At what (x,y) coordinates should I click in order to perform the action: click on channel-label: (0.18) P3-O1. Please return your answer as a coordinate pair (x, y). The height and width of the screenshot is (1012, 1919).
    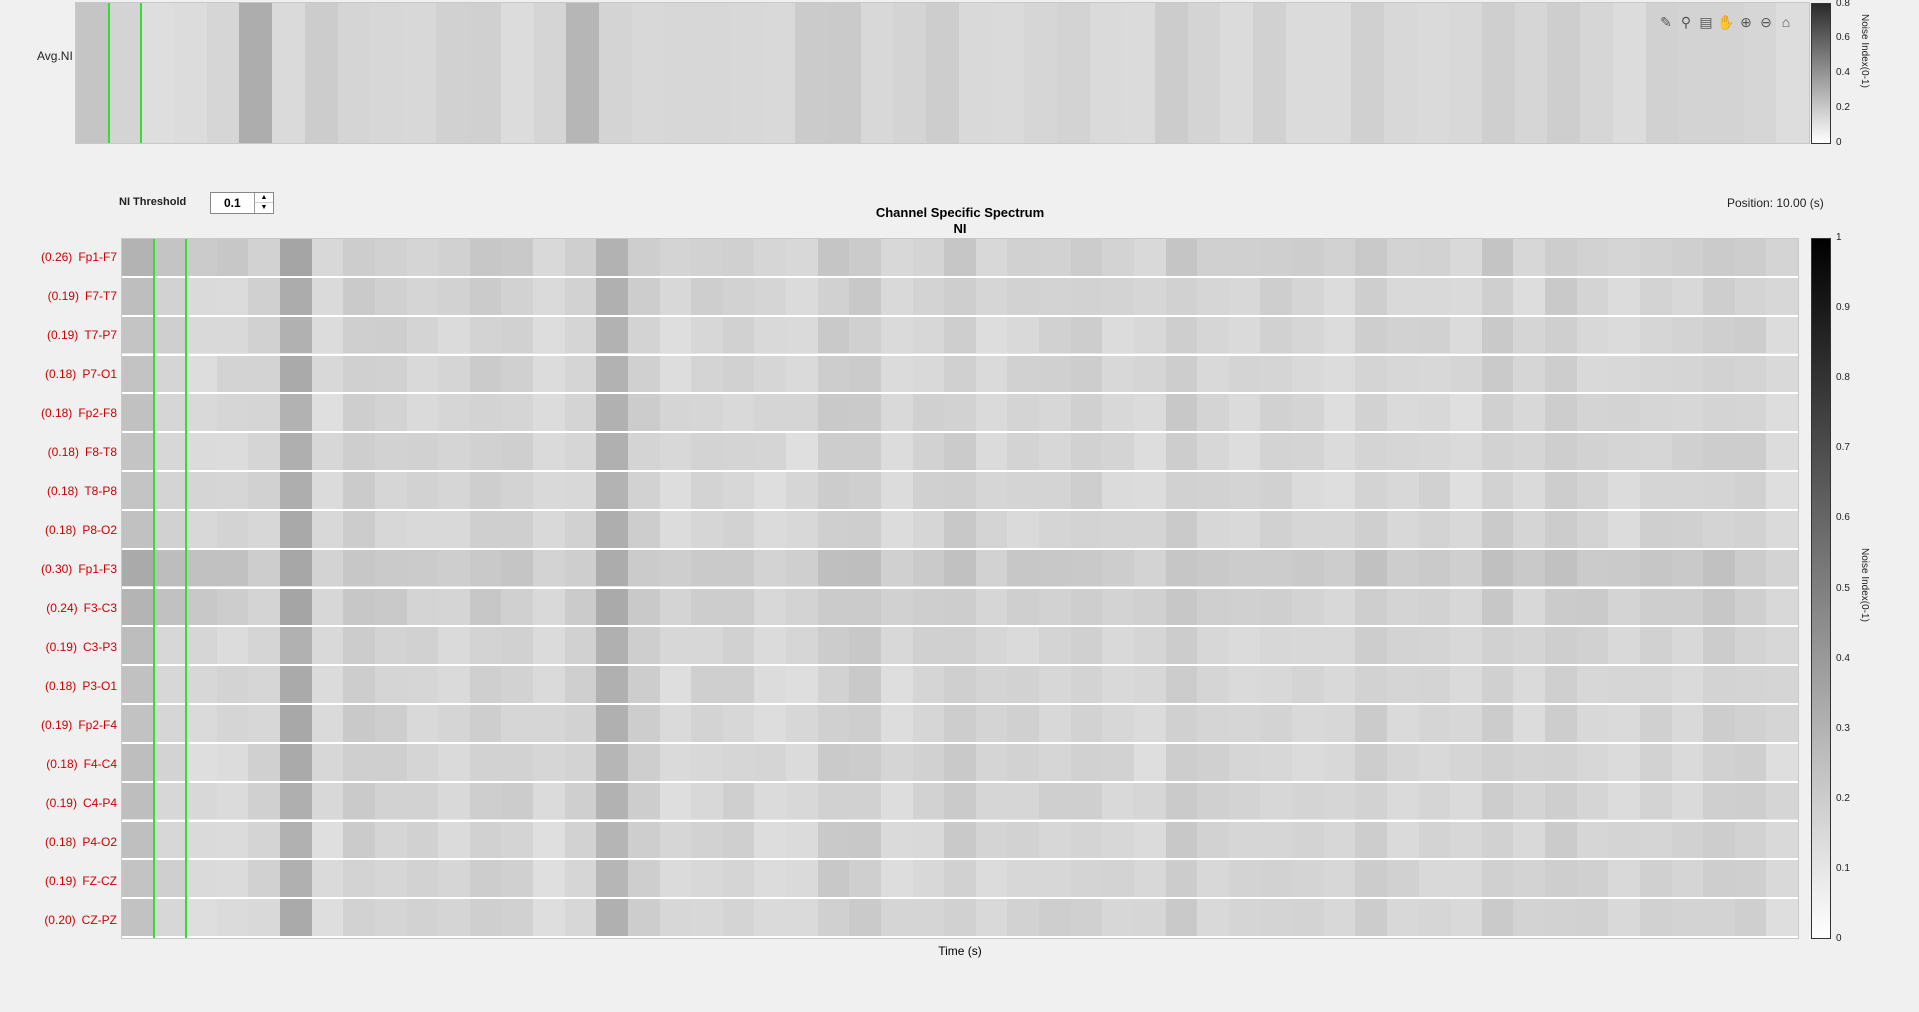
    Looking at the image, I should click on (58, 686).